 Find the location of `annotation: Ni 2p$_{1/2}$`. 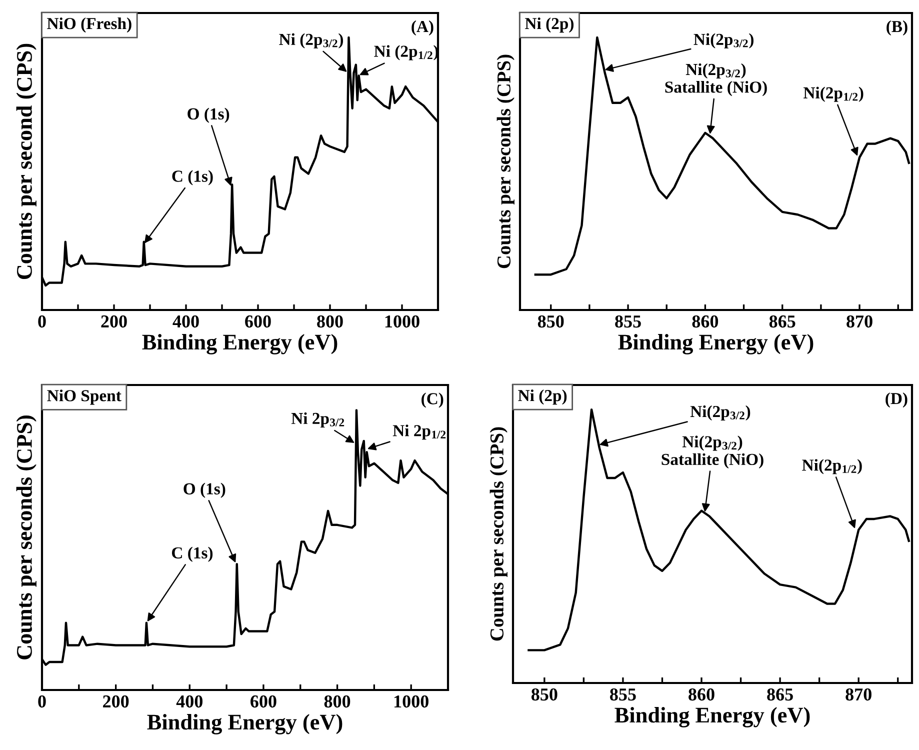

annotation: Ni 2p$_{1/2}$ is located at coordinates (419, 432).